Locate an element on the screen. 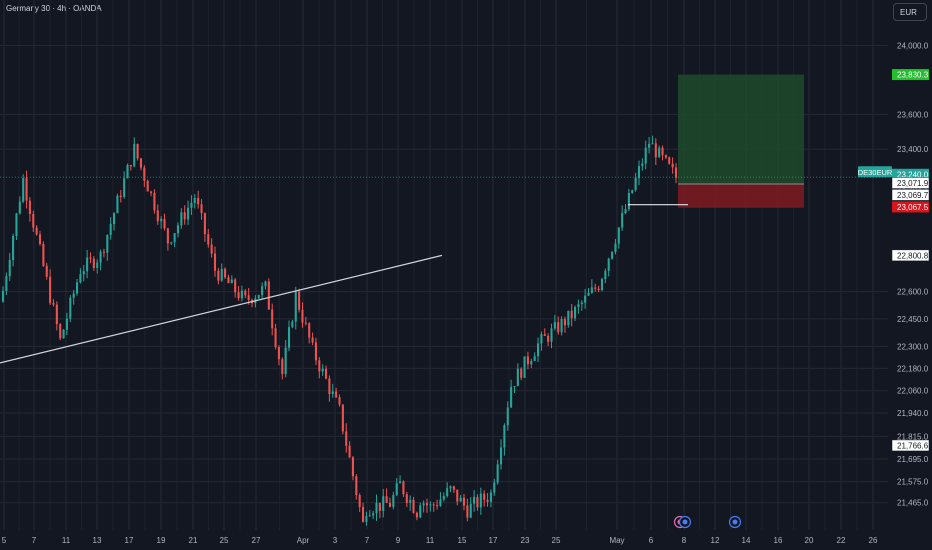  x-tick-label: 27 is located at coordinates (256, 540).